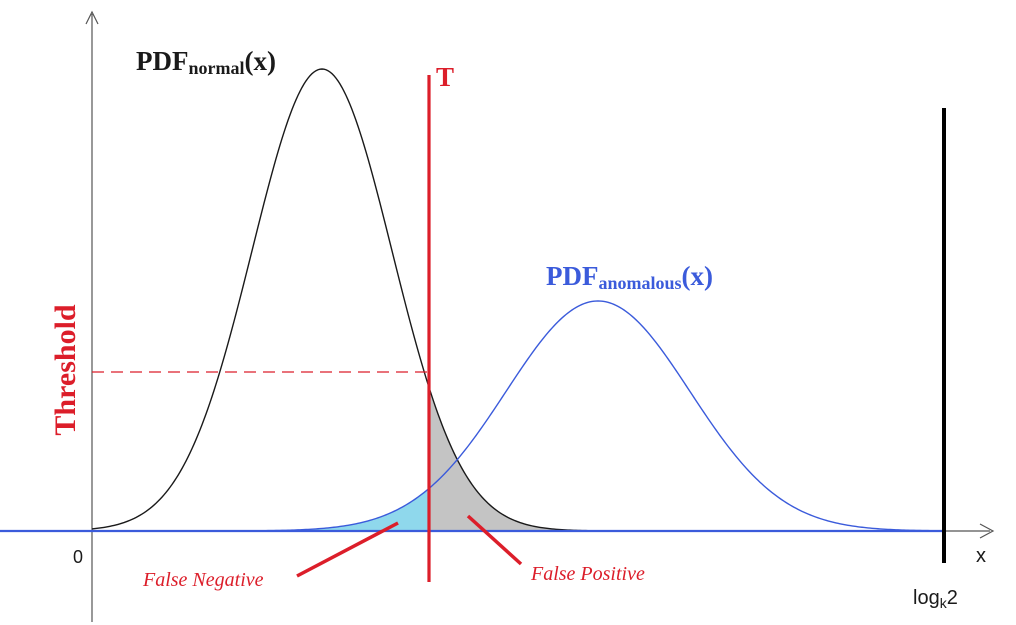 The height and width of the screenshot is (625, 1016). What do you see at coordinates (78, 557) in the screenshot?
I see `origin-label: 0` at bounding box center [78, 557].